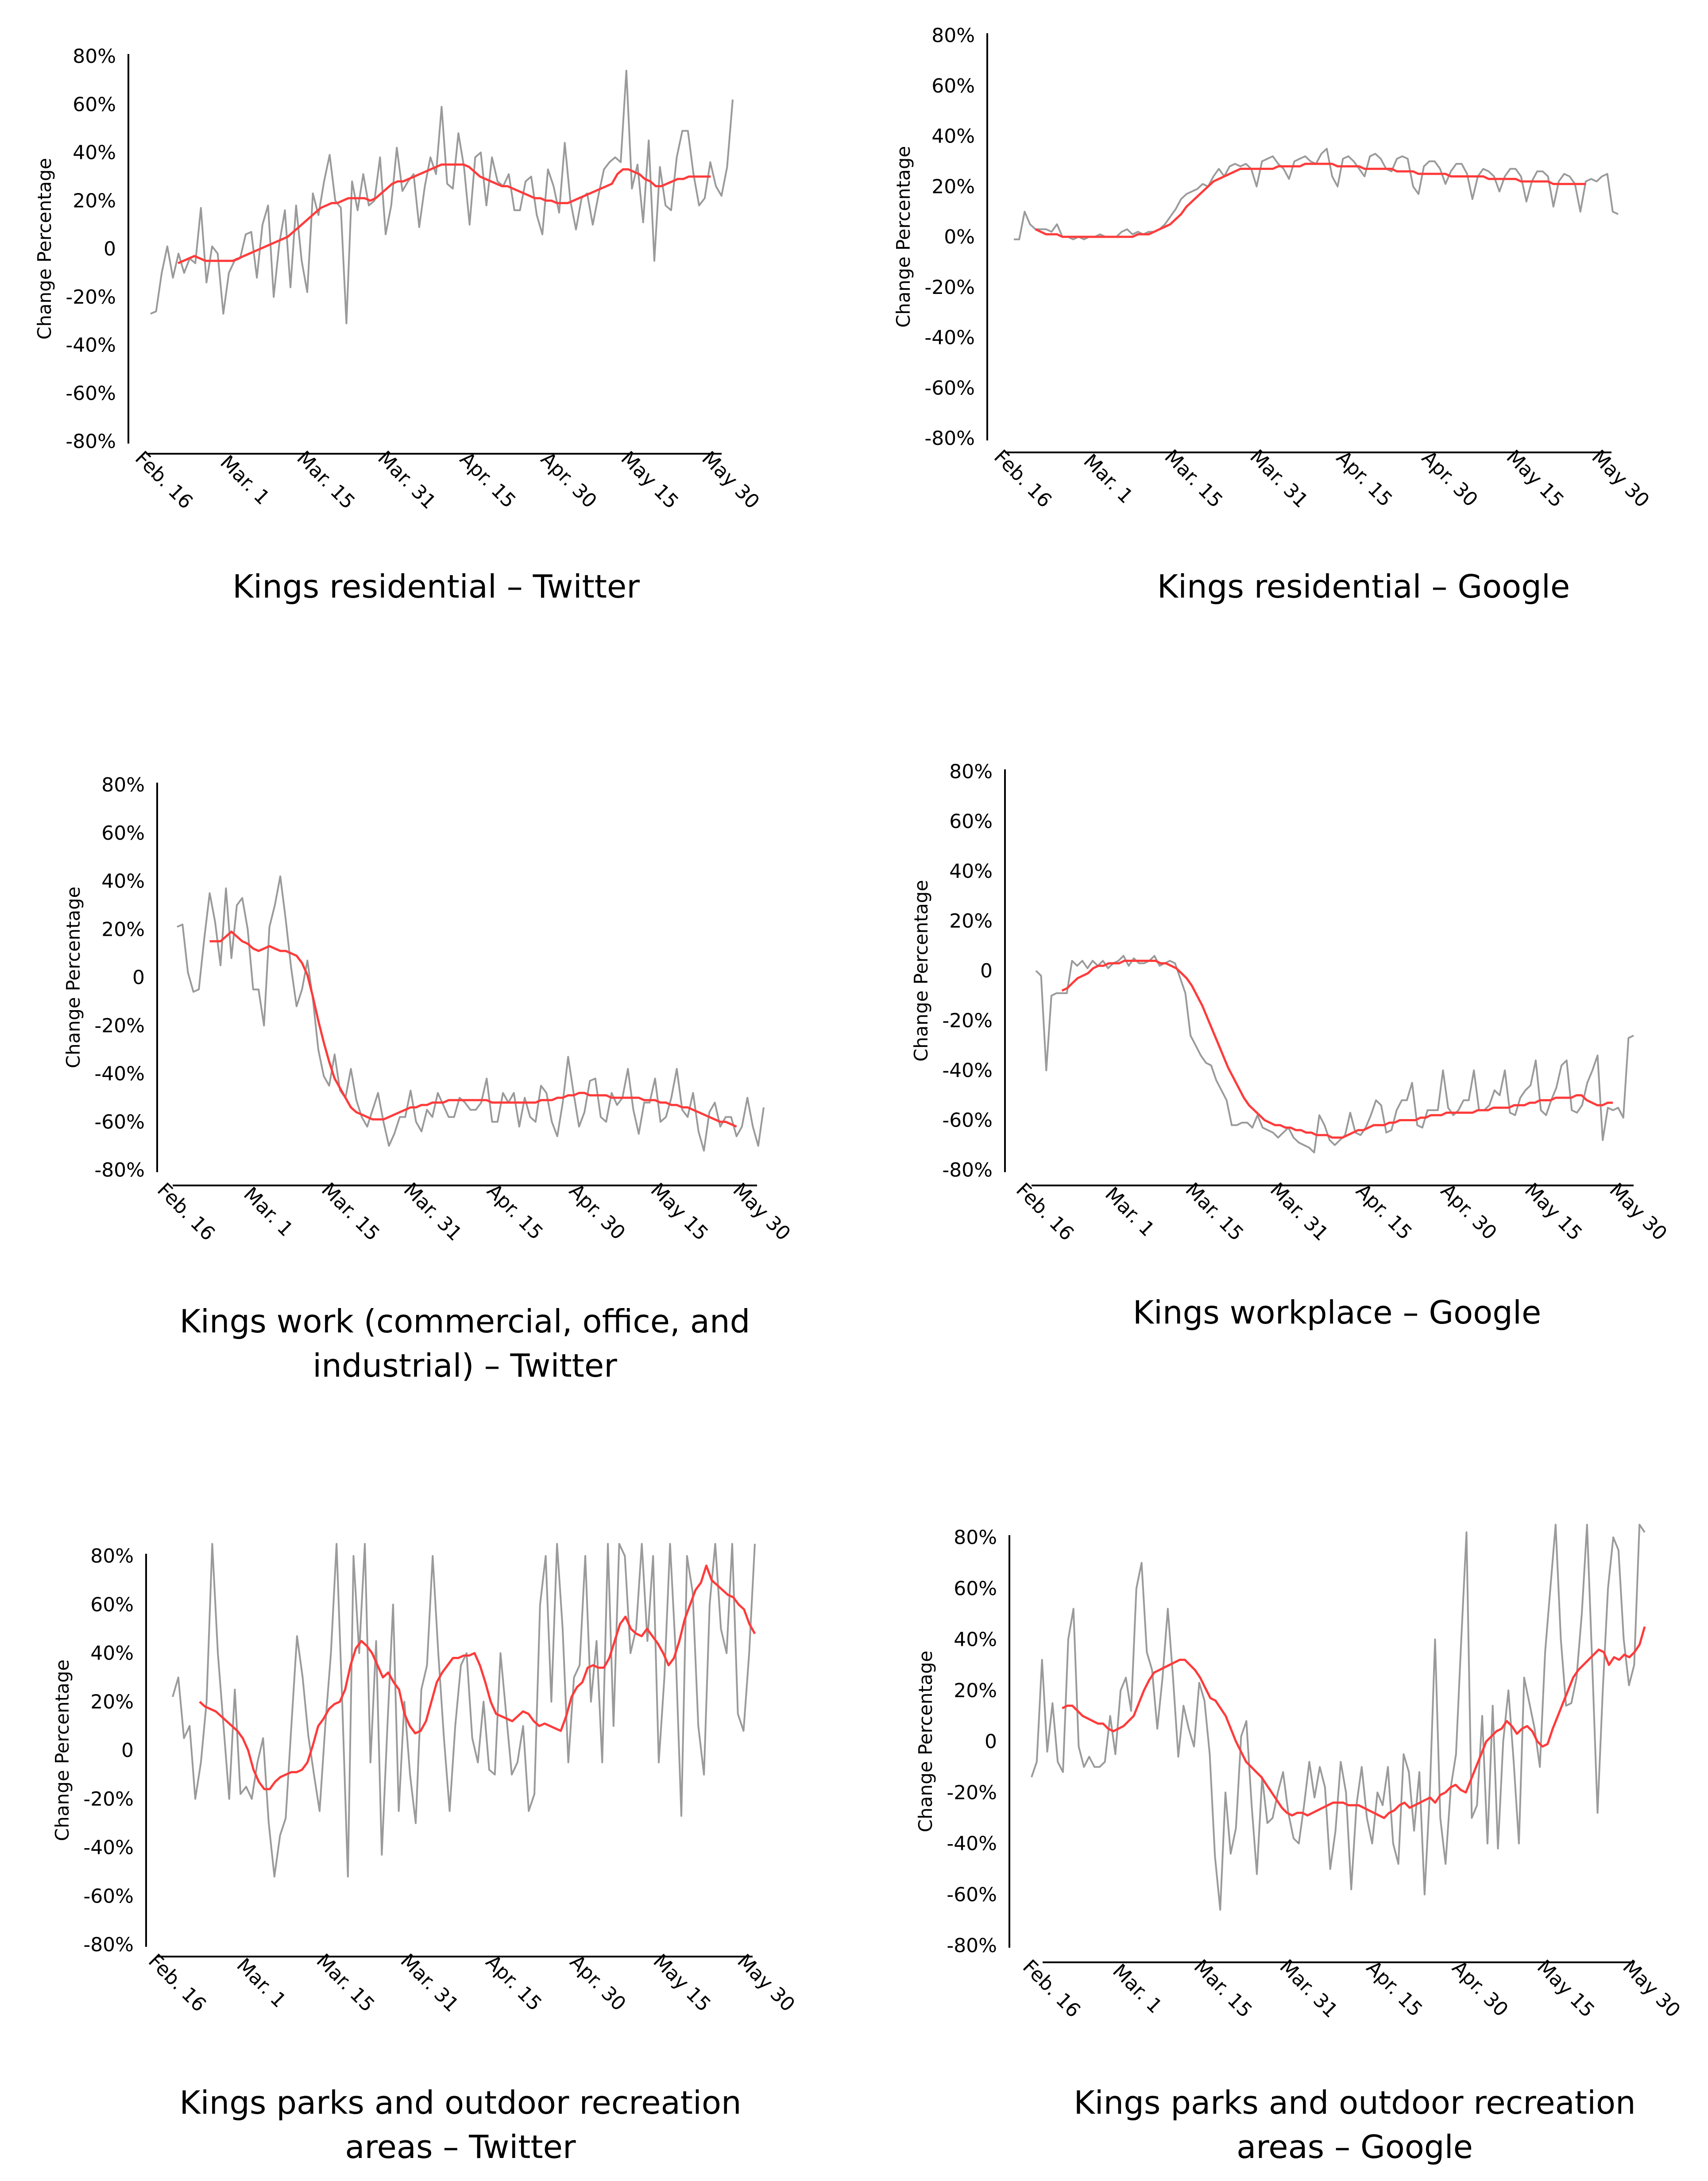  What do you see at coordinates (1355, 2147) in the screenshot?
I see `chart-title: areas – Google` at bounding box center [1355, 2147].